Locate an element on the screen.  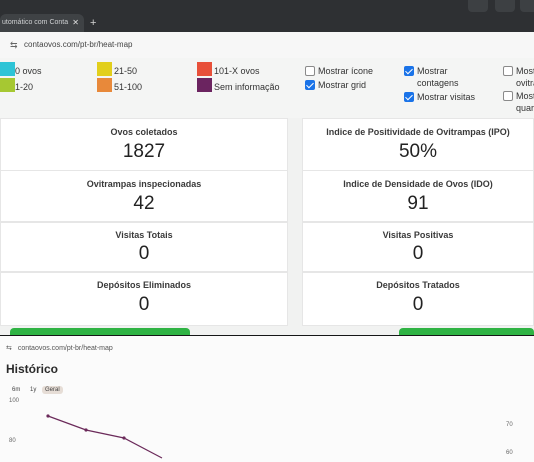
new-tab-button: + is located at coordinates (93, 23).